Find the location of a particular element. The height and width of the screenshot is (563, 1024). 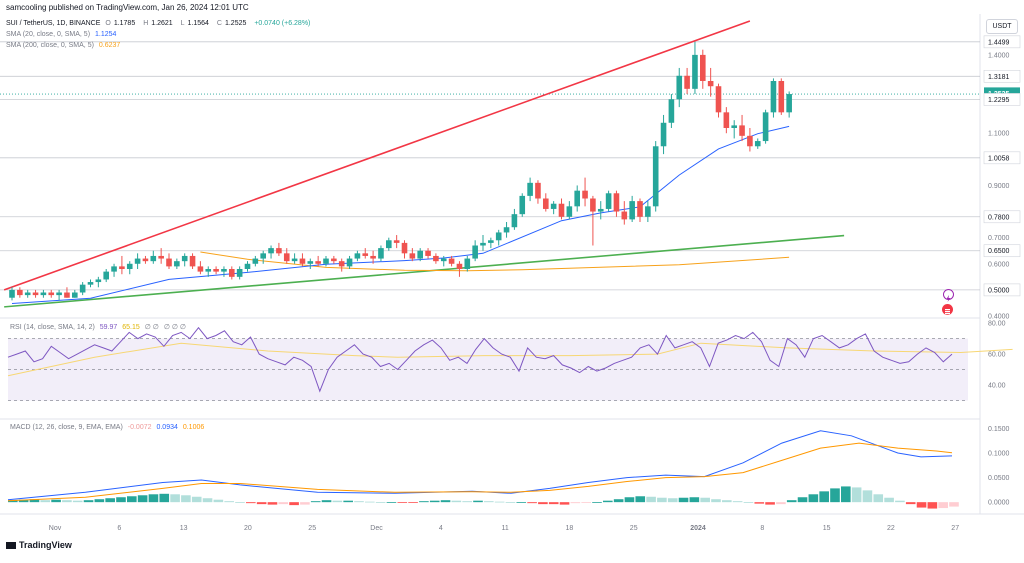

ohlc-low-key: L is located at coordinates (182, 23).